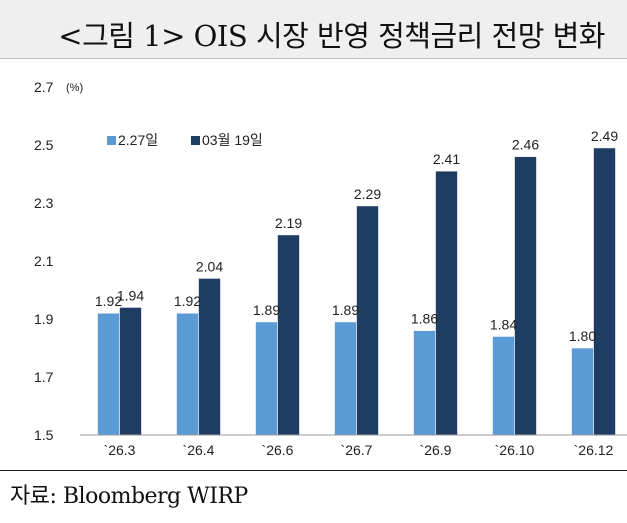  Describe the element at coordinates (44, 87) in the screenshot. I see `y-tick-label: 2.7` at that location.